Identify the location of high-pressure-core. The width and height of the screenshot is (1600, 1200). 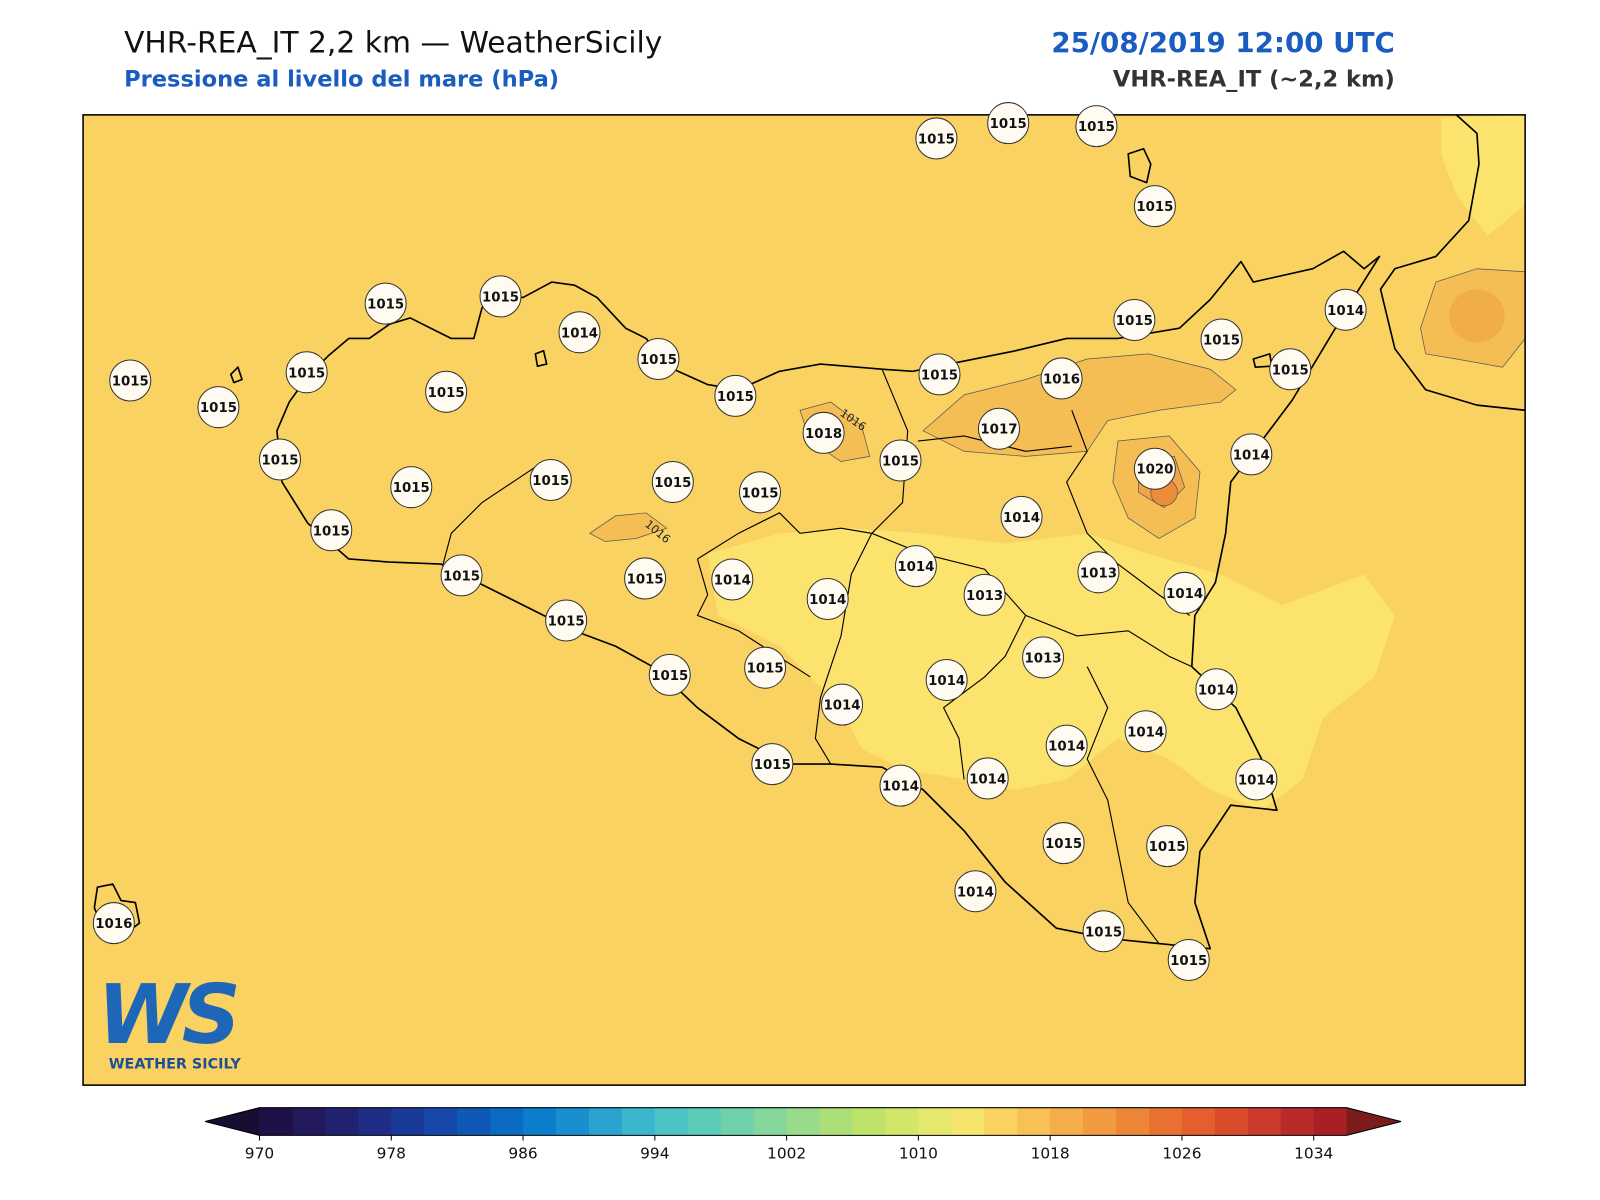
(1477, 316).